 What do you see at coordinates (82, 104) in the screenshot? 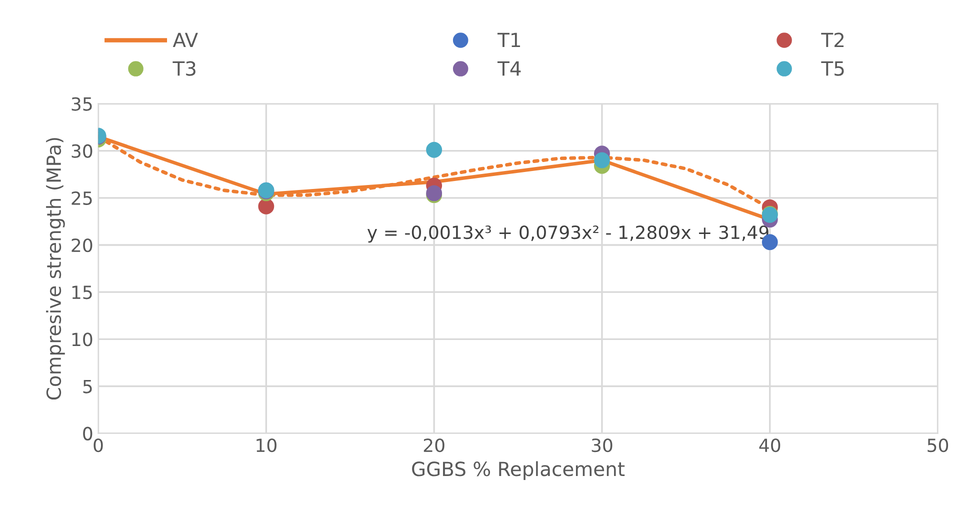
I see `y-tick-label: 35` at bounding box center [82, 104].